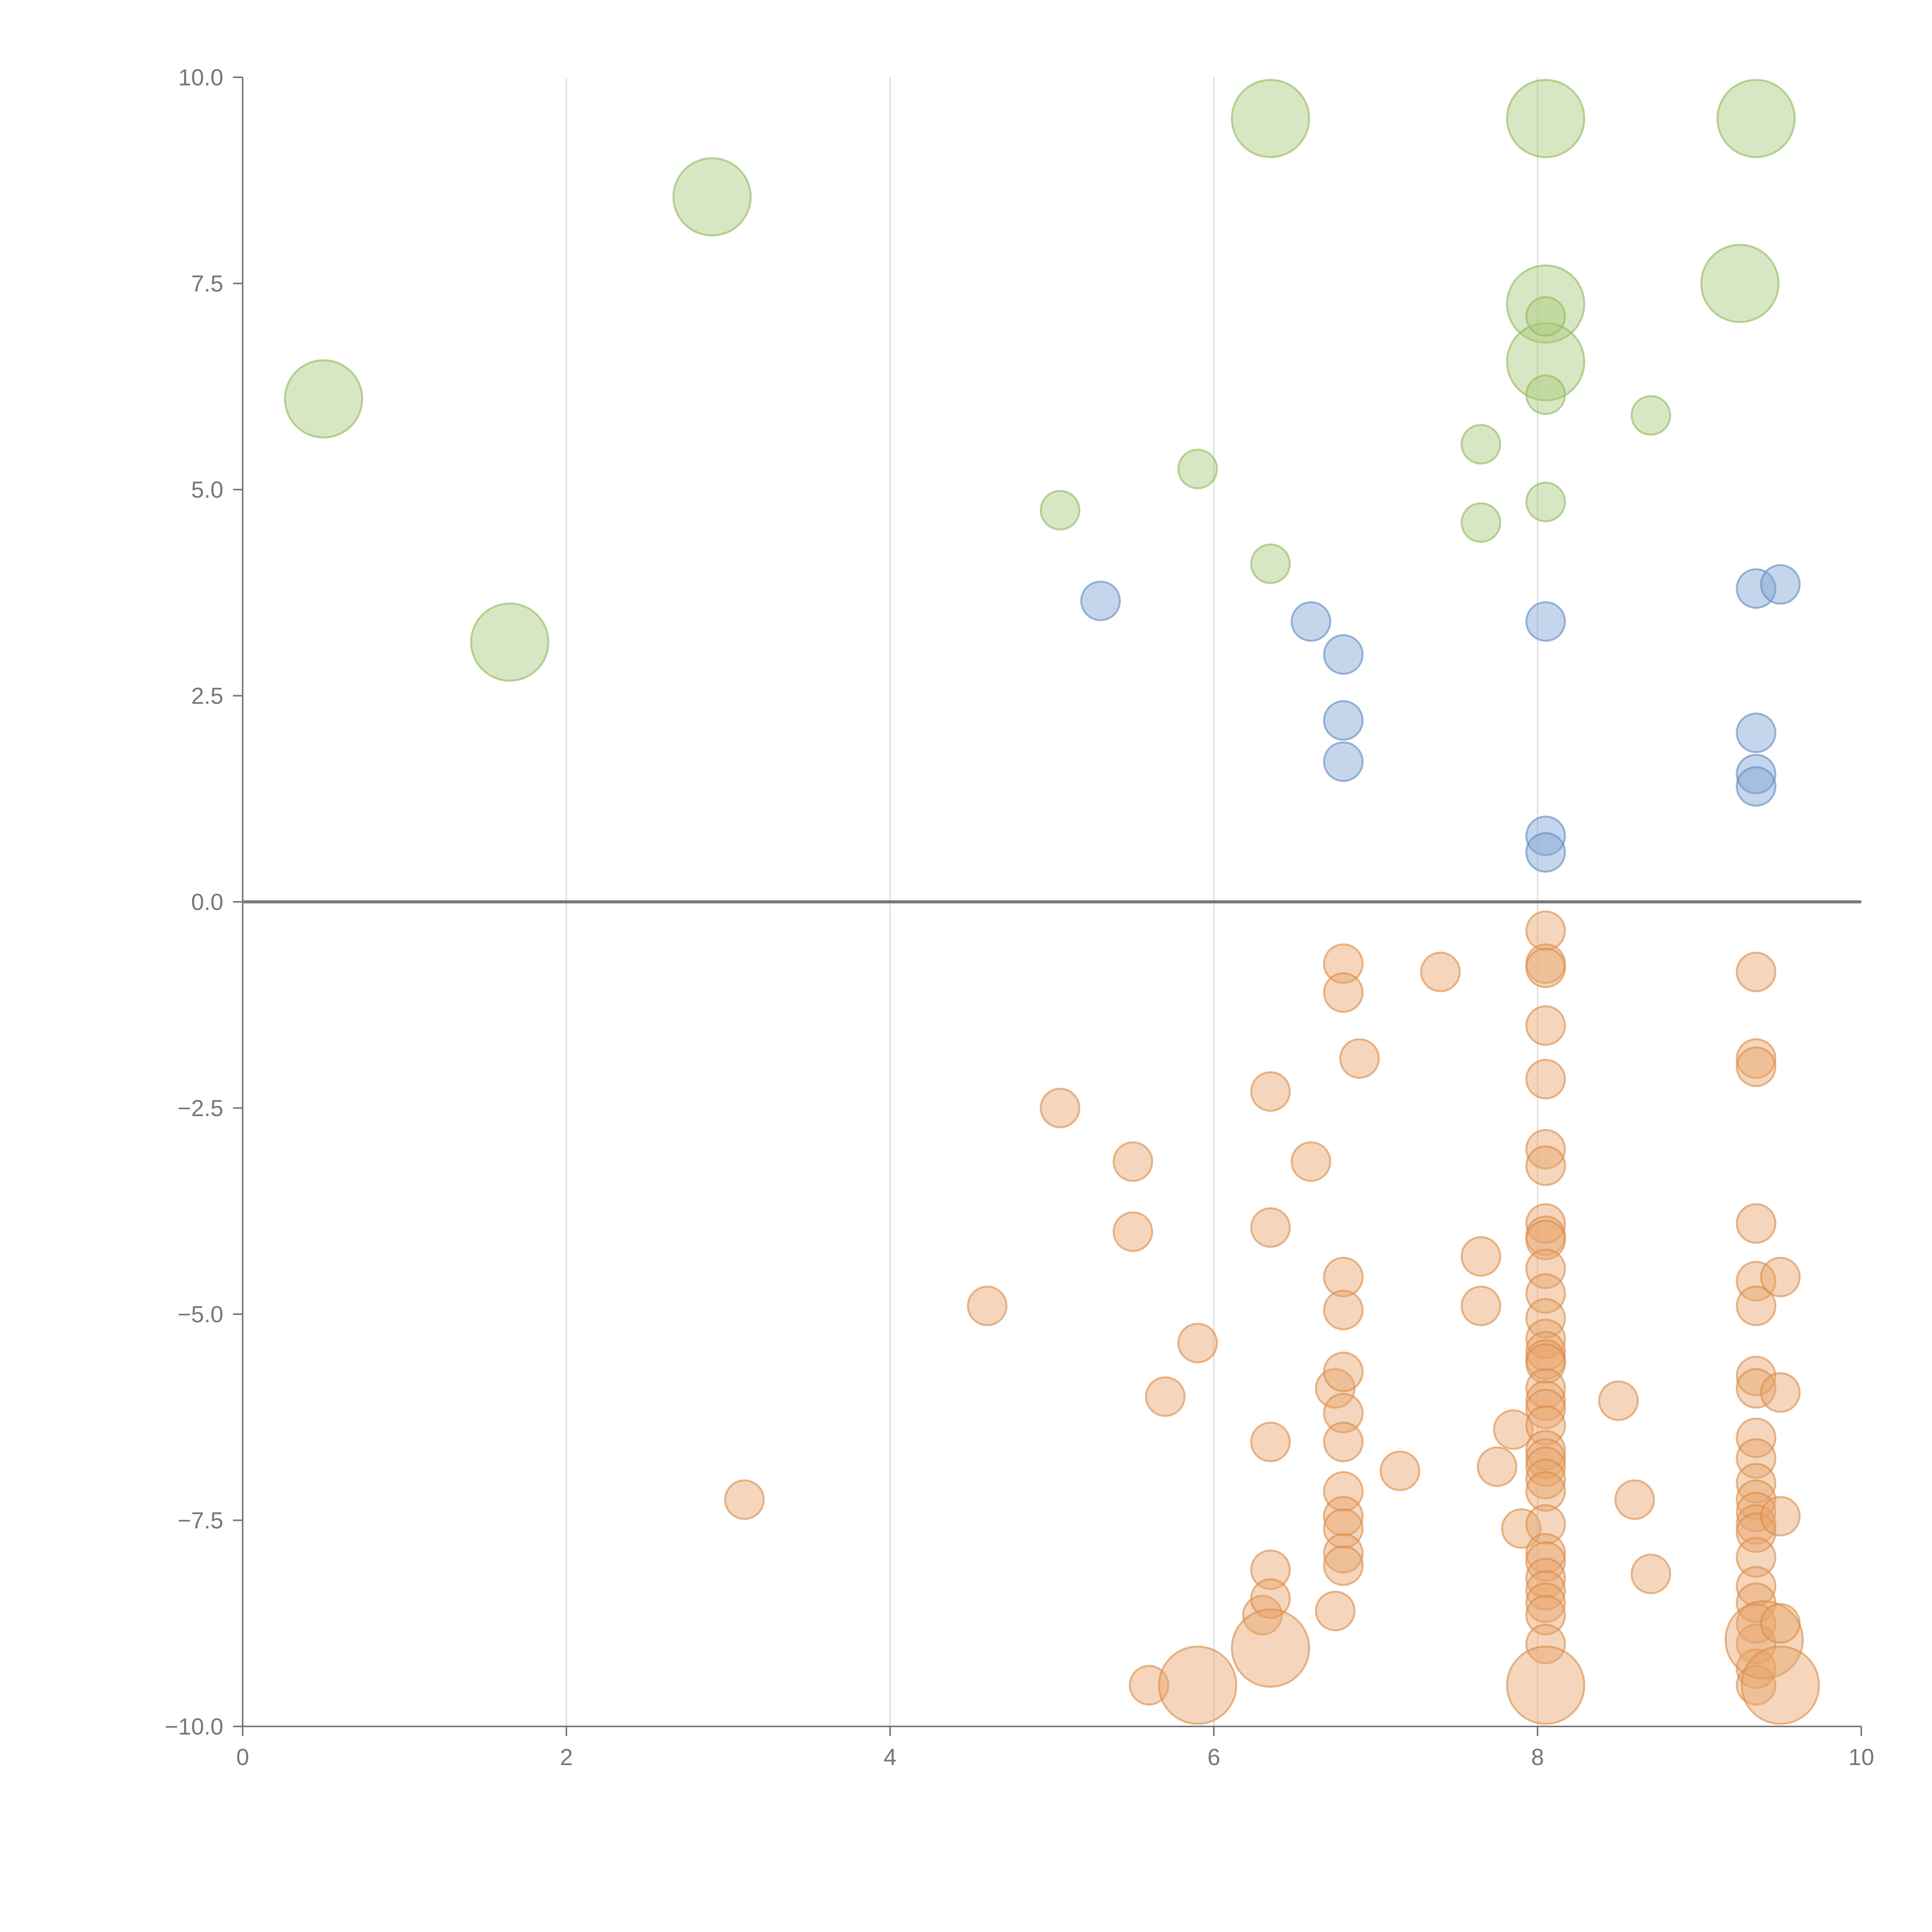  What do you see at coordinates (207, 490) in the screenshot?
I see `y-tick-label: 5.0` at bounding box center [207, 490].